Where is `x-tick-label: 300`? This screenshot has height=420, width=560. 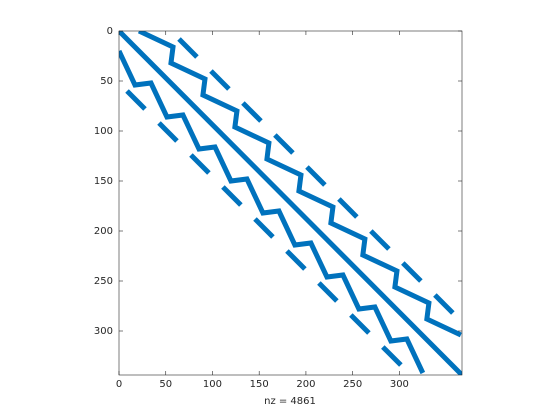 x-tick-label: 300 is located at coordinates (399, 384).